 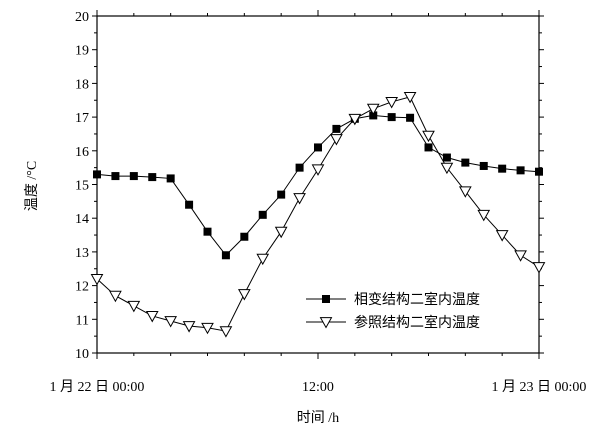 What do you see at coordinates (82, 186) in the screenshot?
I see `y-tick-label: 15` at bounding box center [82, 186].